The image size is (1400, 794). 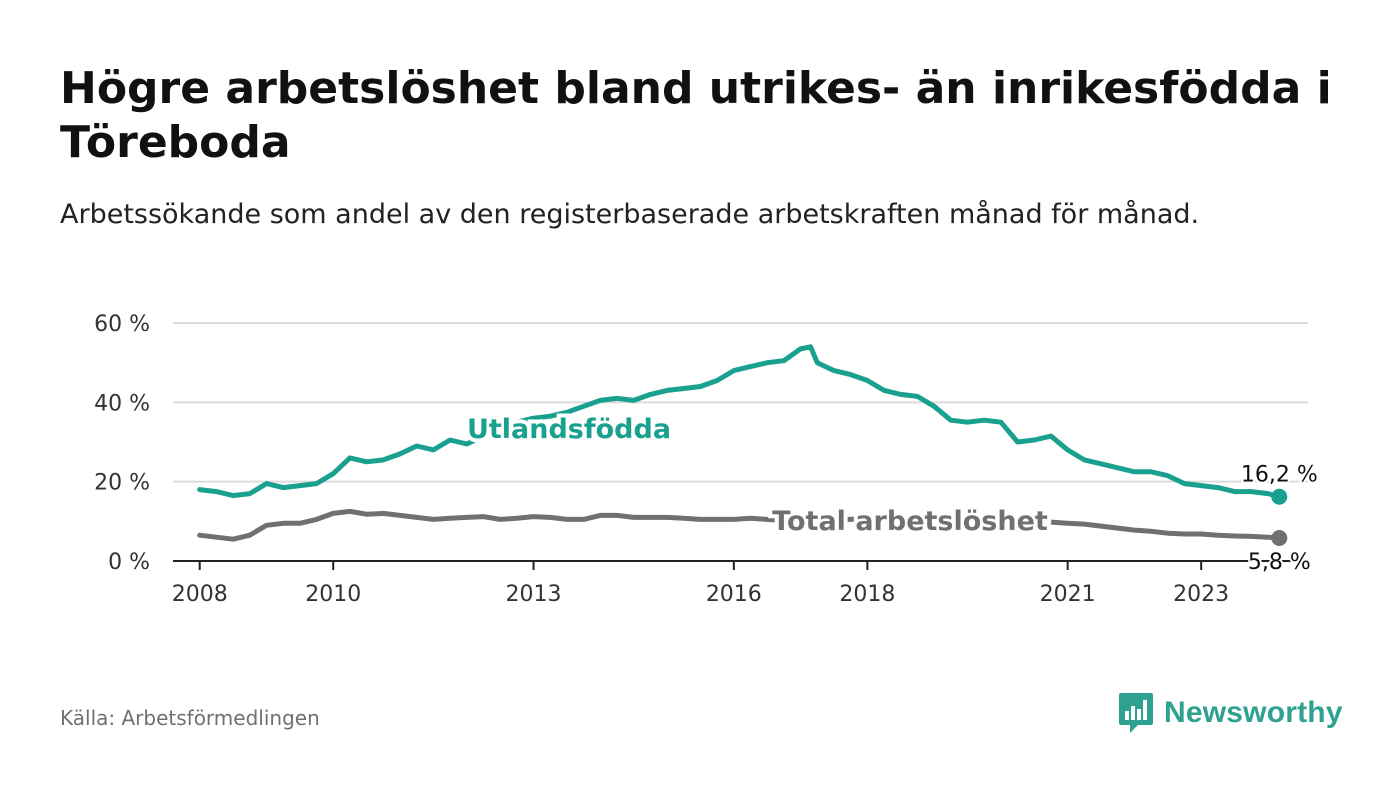 What do you see at coordinates (739, 525) in the screenshot?
I see `series-line-total` at bounding box center [739, 525].